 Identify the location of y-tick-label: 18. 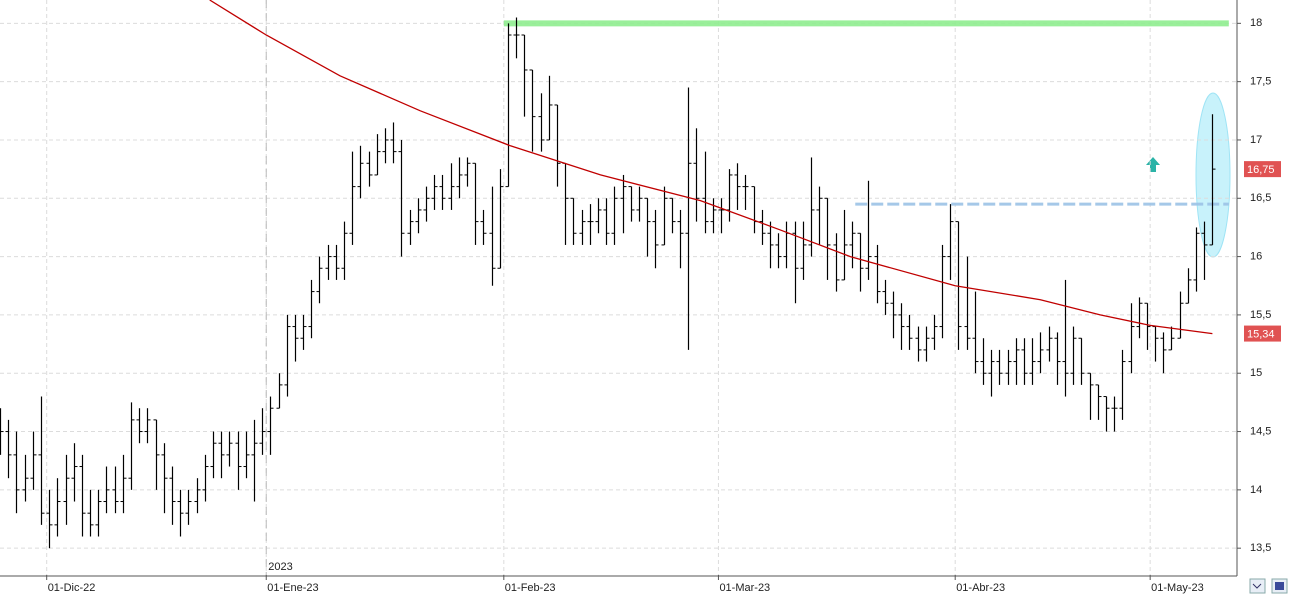
(1256, 23).